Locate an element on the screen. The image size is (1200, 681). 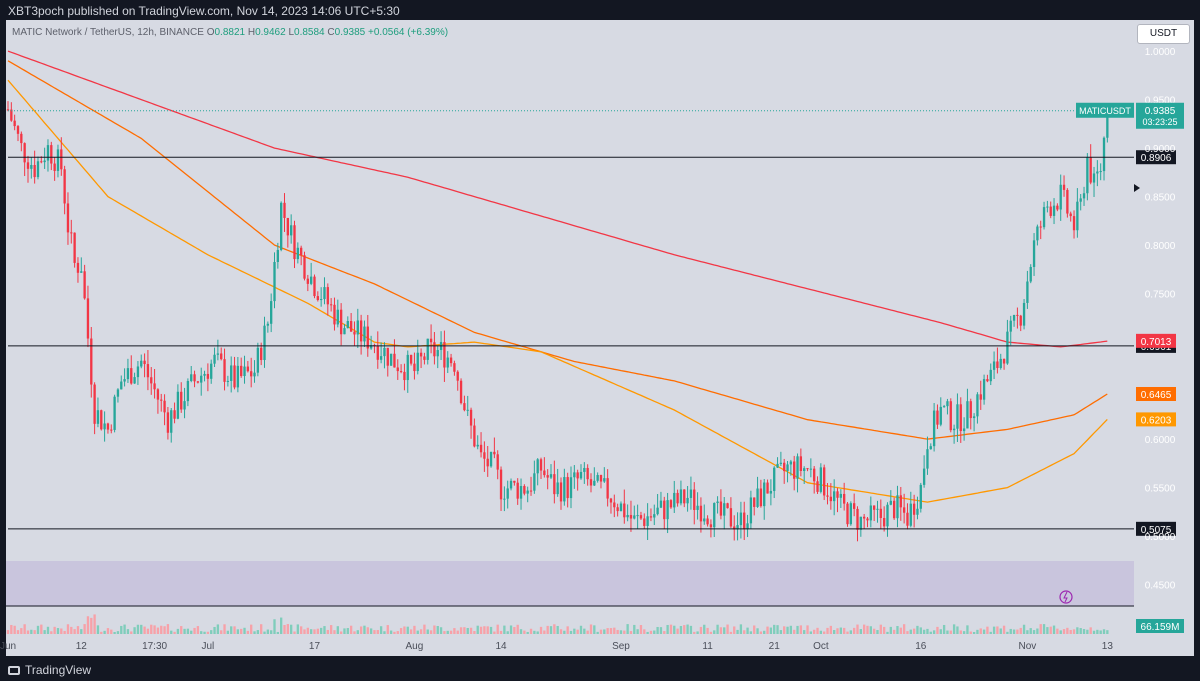
tradingview-logo-icon is located at coordinates (14, 670).